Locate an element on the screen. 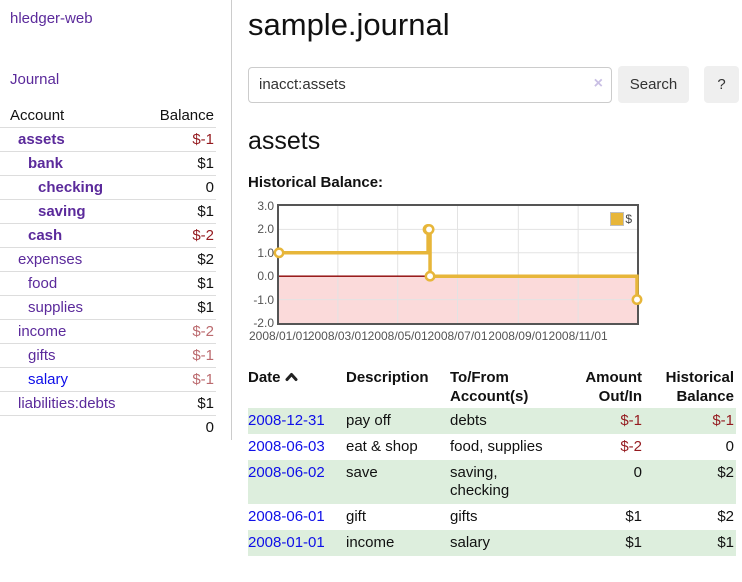  accounts-total-value: 0 is located at coordinates (180, 427).